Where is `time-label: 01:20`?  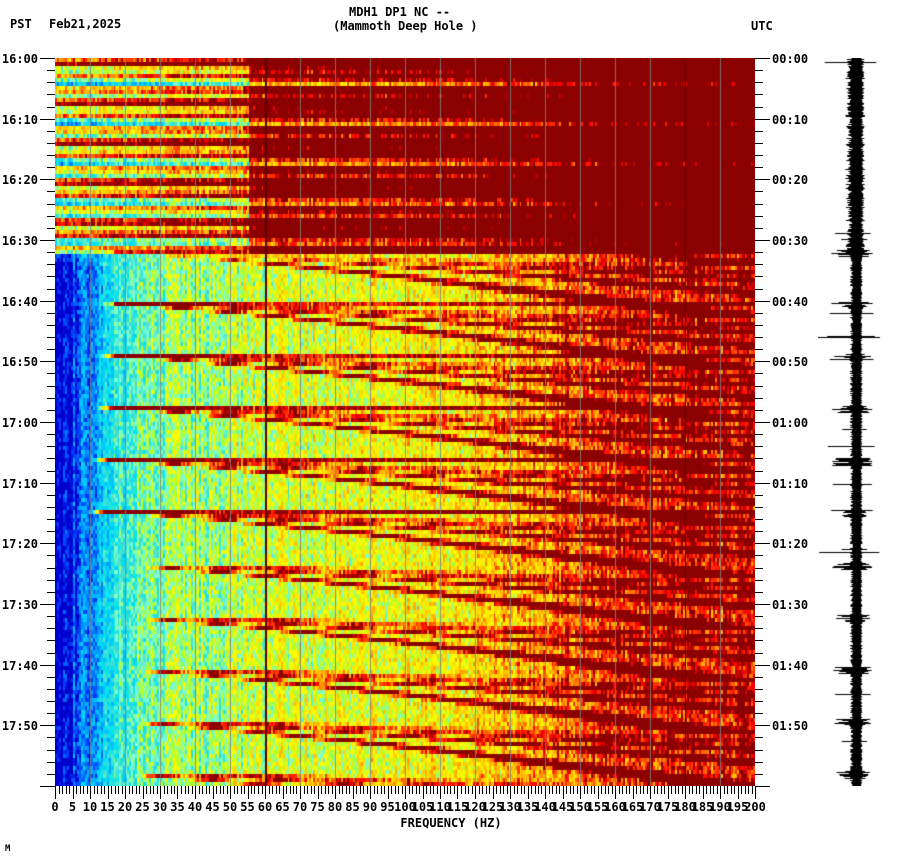 time-label: 01:20 is located at coordinates (790, 544).